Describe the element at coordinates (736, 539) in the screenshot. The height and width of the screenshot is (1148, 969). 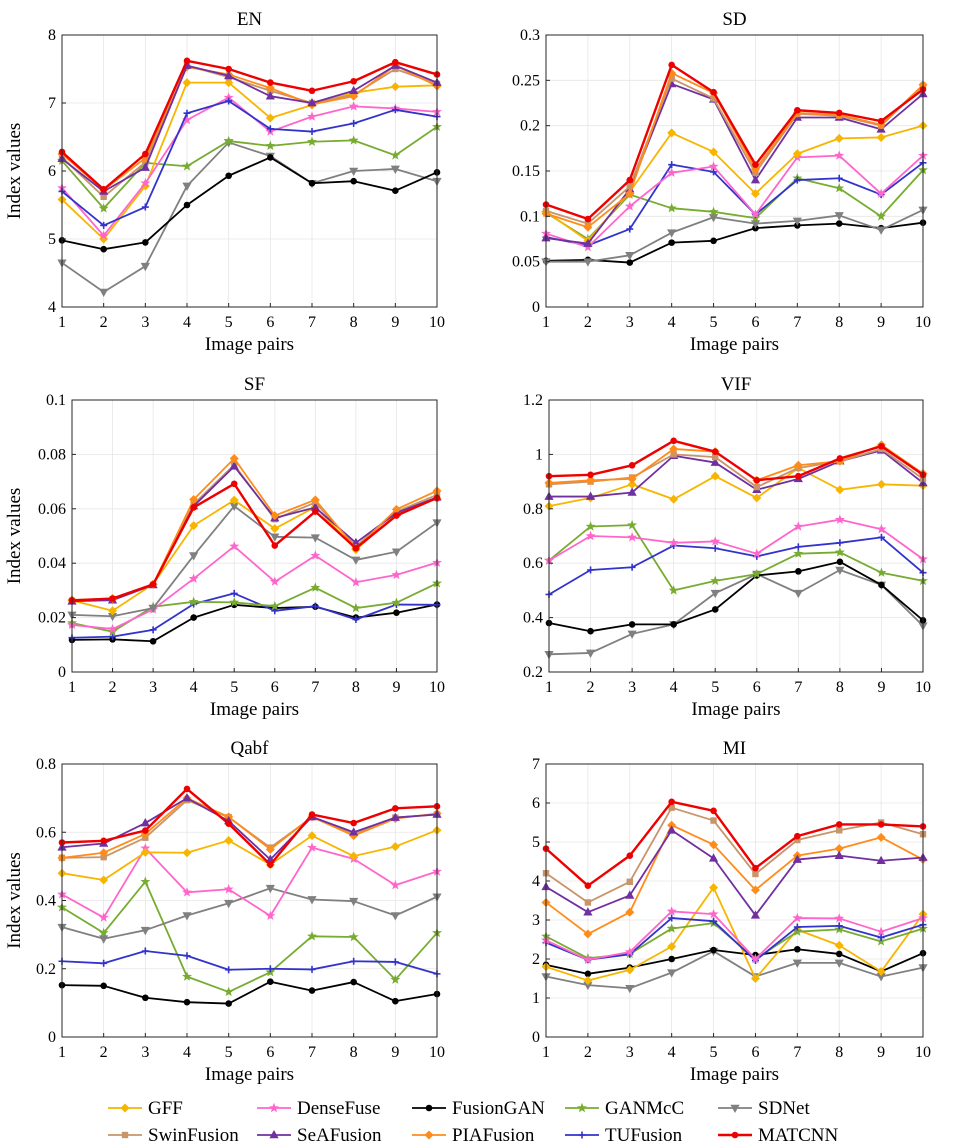
I see `series-densefuse` at that location.